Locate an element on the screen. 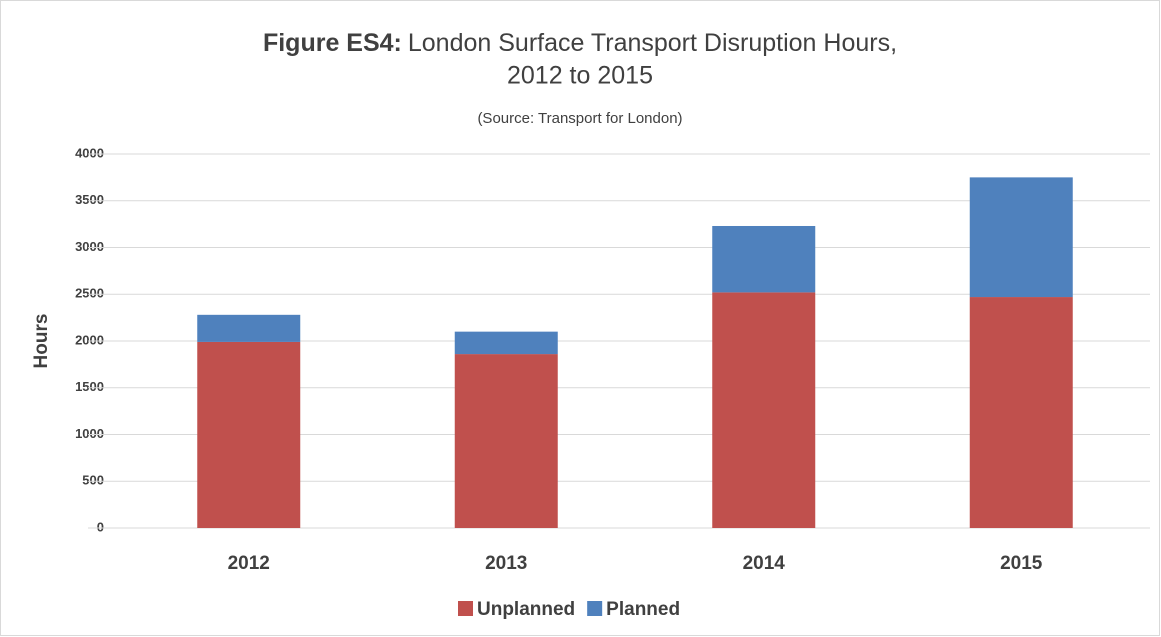  y-tick-label: 0 is located at coordinates (100, 526).